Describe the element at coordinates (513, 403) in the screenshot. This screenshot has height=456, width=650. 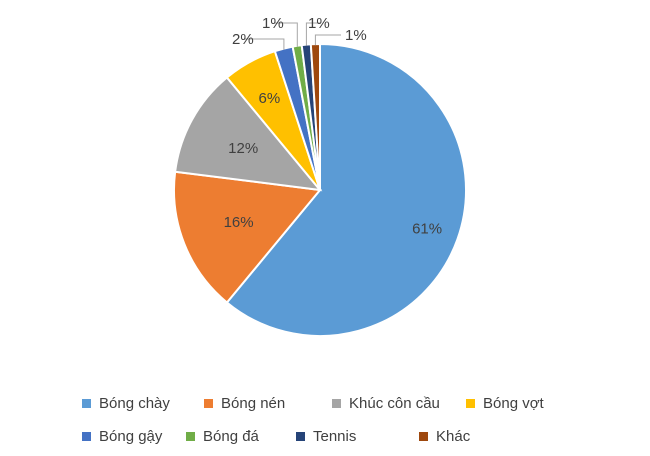
I see `legend-label: Bóng vợt` at that location.